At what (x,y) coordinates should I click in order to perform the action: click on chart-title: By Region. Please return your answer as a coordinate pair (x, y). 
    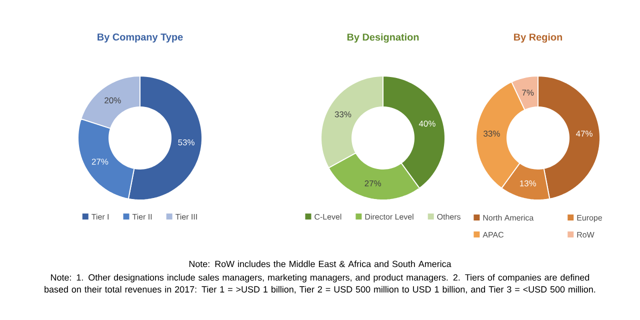
    Looking at the image, I should click on (538, 38).